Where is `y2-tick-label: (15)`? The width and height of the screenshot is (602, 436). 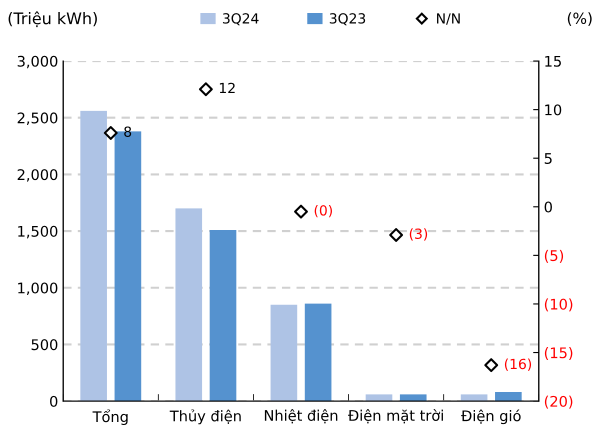
y2-tick-label: (15) is located at coordinates (558, 353).